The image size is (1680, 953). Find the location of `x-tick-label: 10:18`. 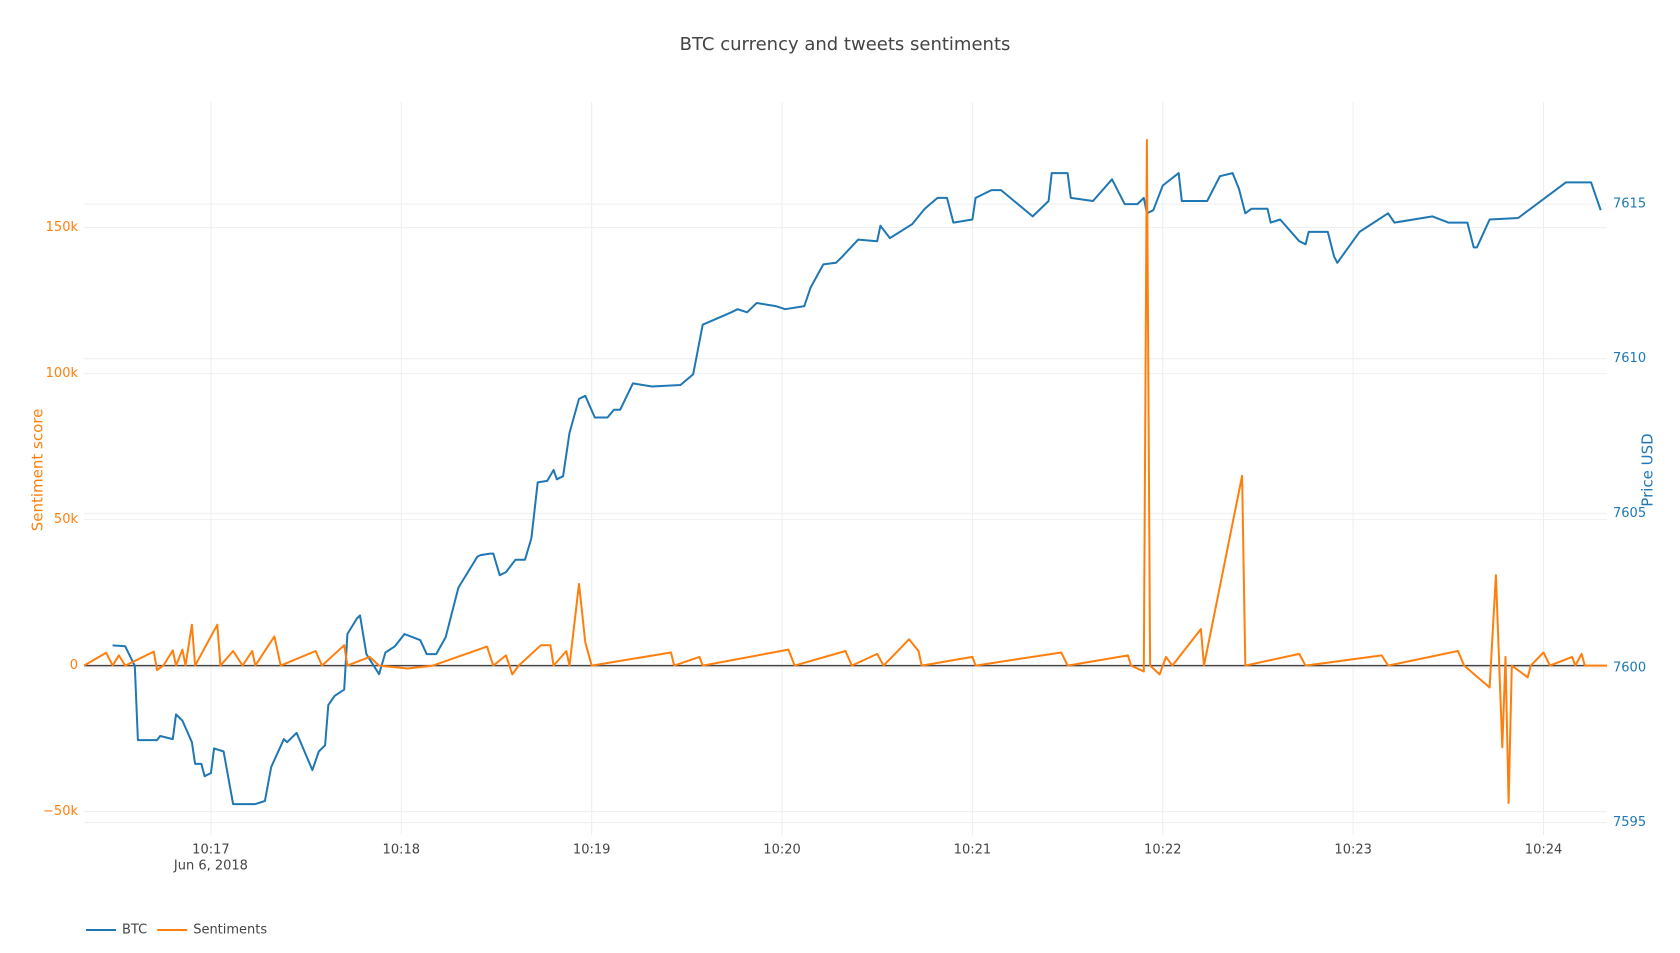

x-tick-label: 10:18 is located at coordinates (401, 850).